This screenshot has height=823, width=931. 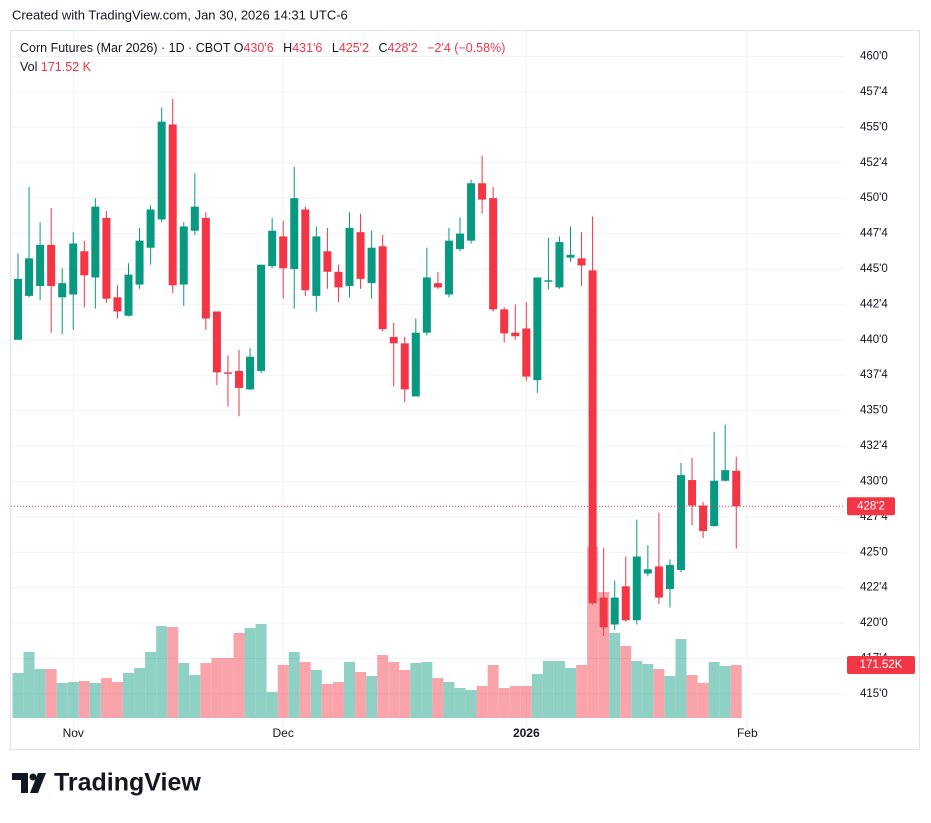 I want to click on y-tick-label: 420'0, so click(x=874, y=623).